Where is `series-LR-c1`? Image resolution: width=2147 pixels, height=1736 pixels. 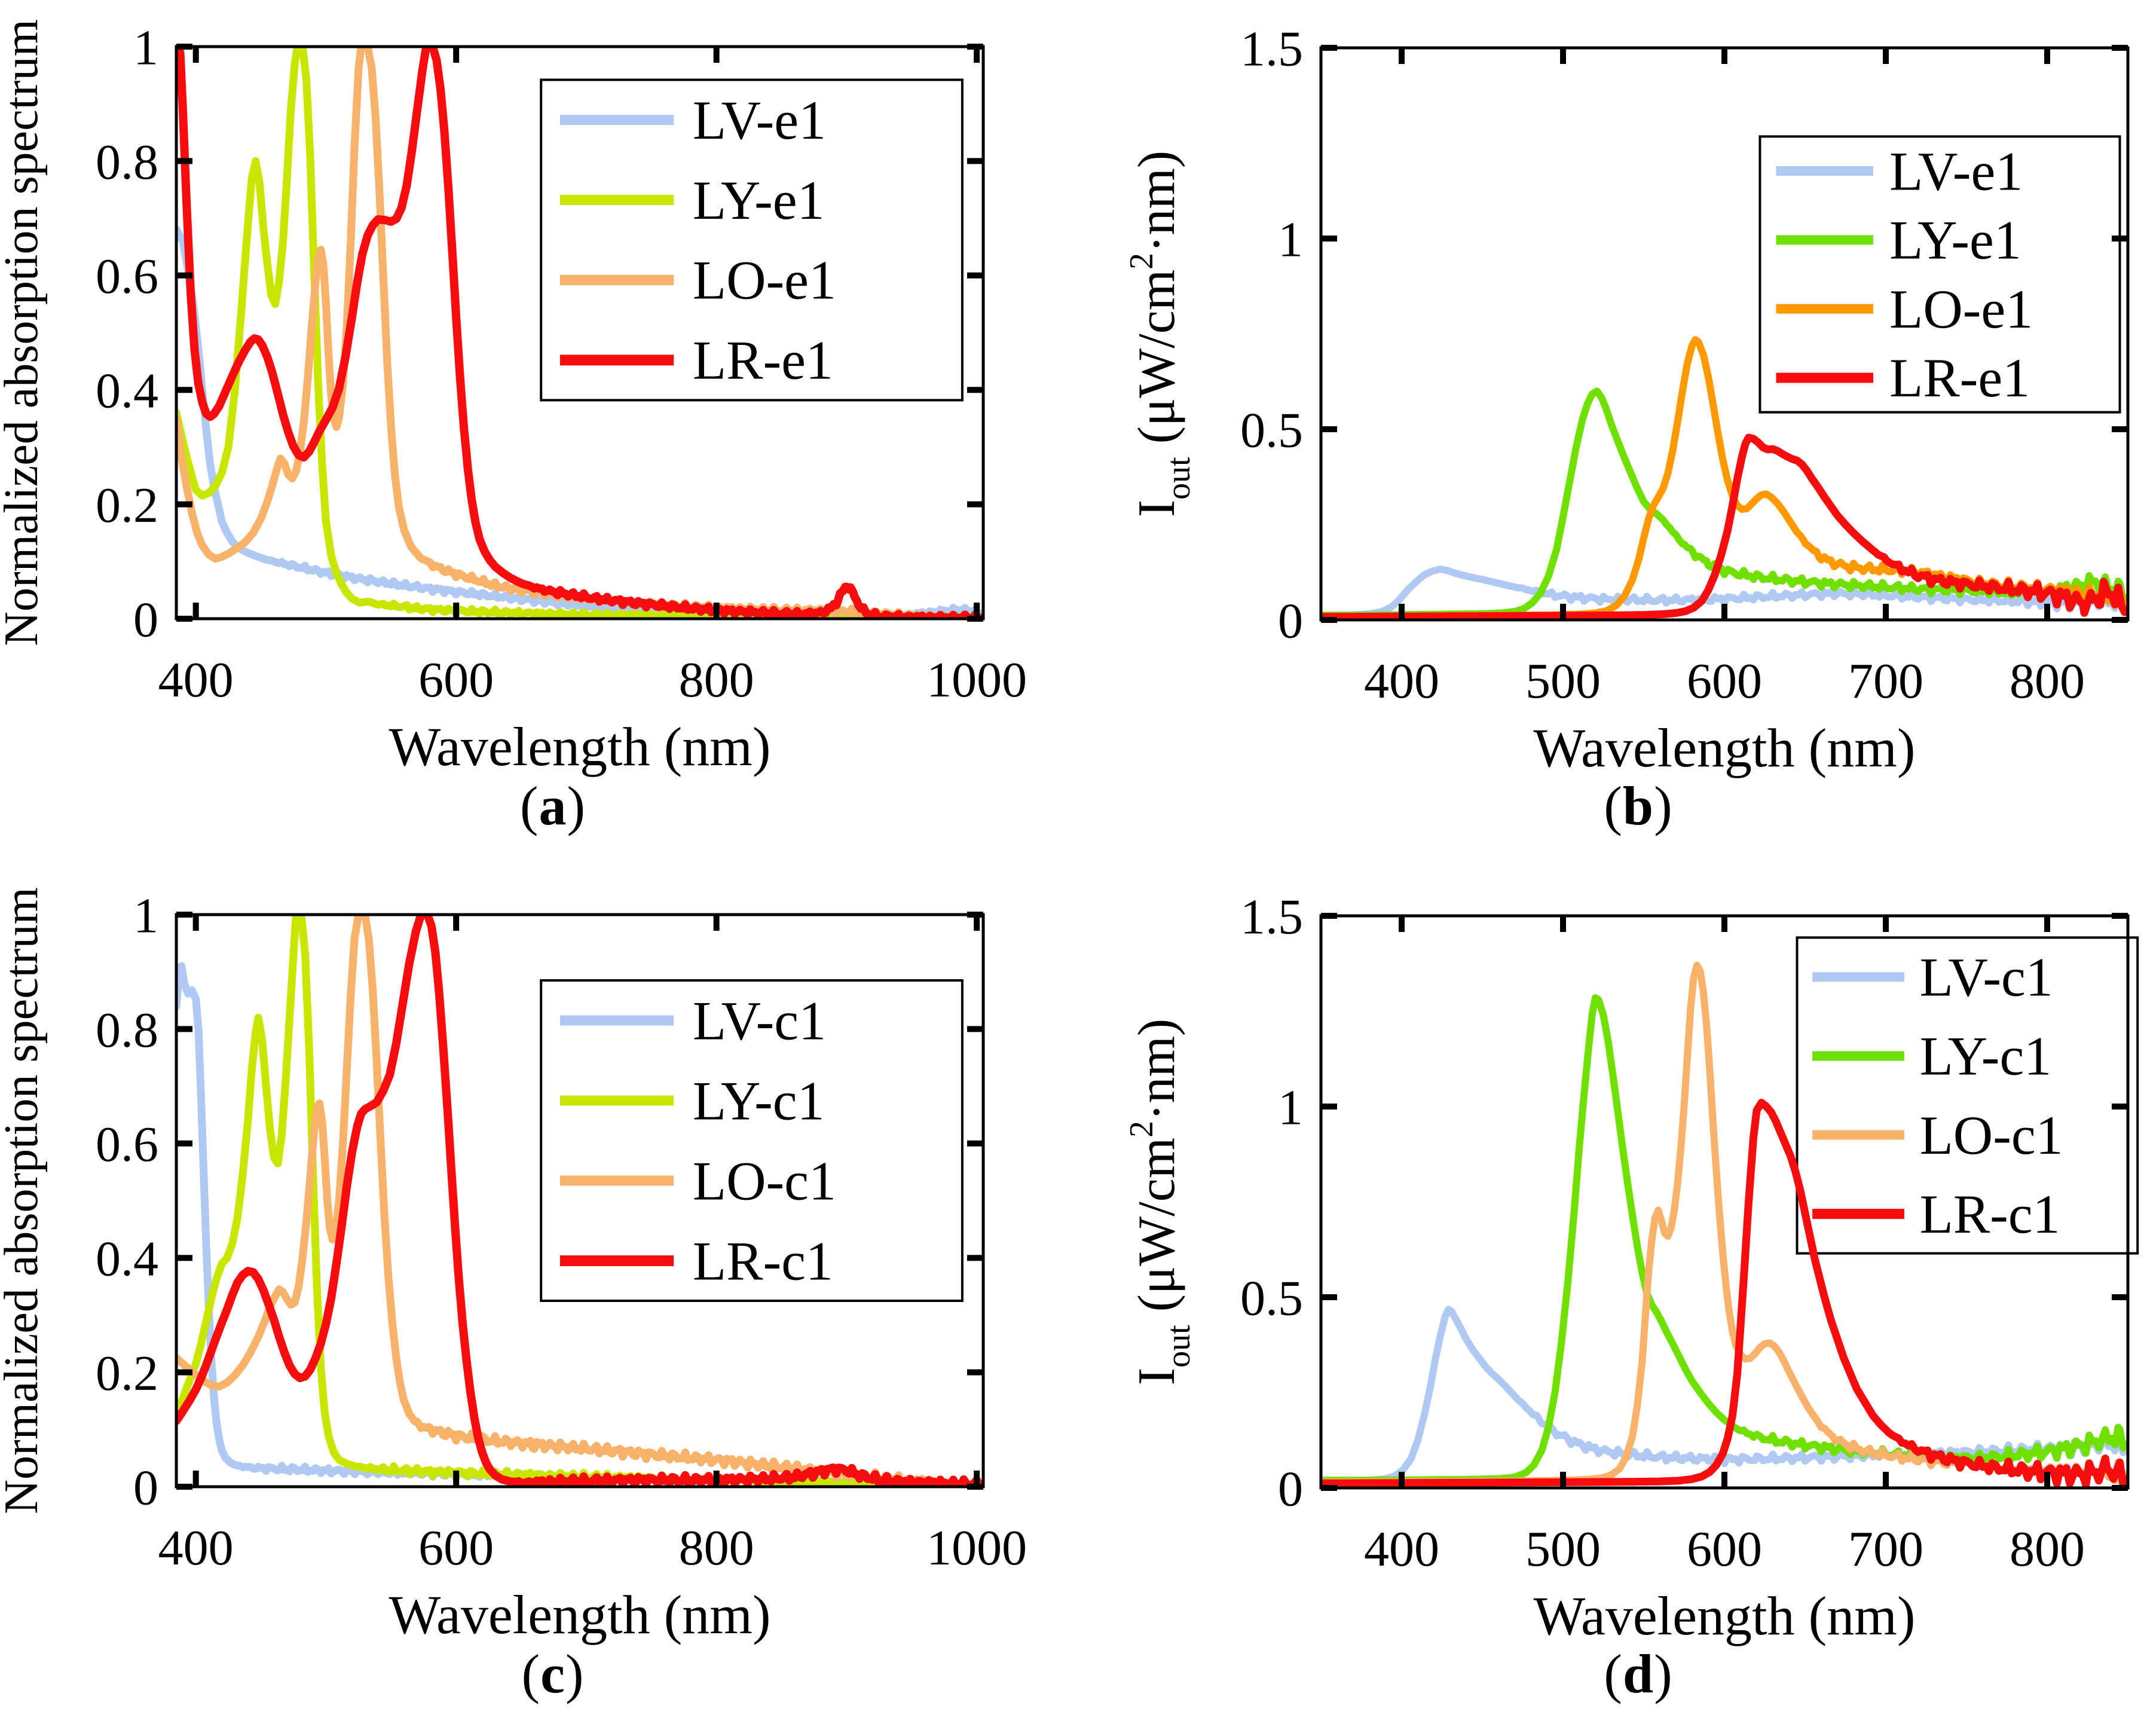 series-LR-c1 is located at coordinates (1725, 1294).